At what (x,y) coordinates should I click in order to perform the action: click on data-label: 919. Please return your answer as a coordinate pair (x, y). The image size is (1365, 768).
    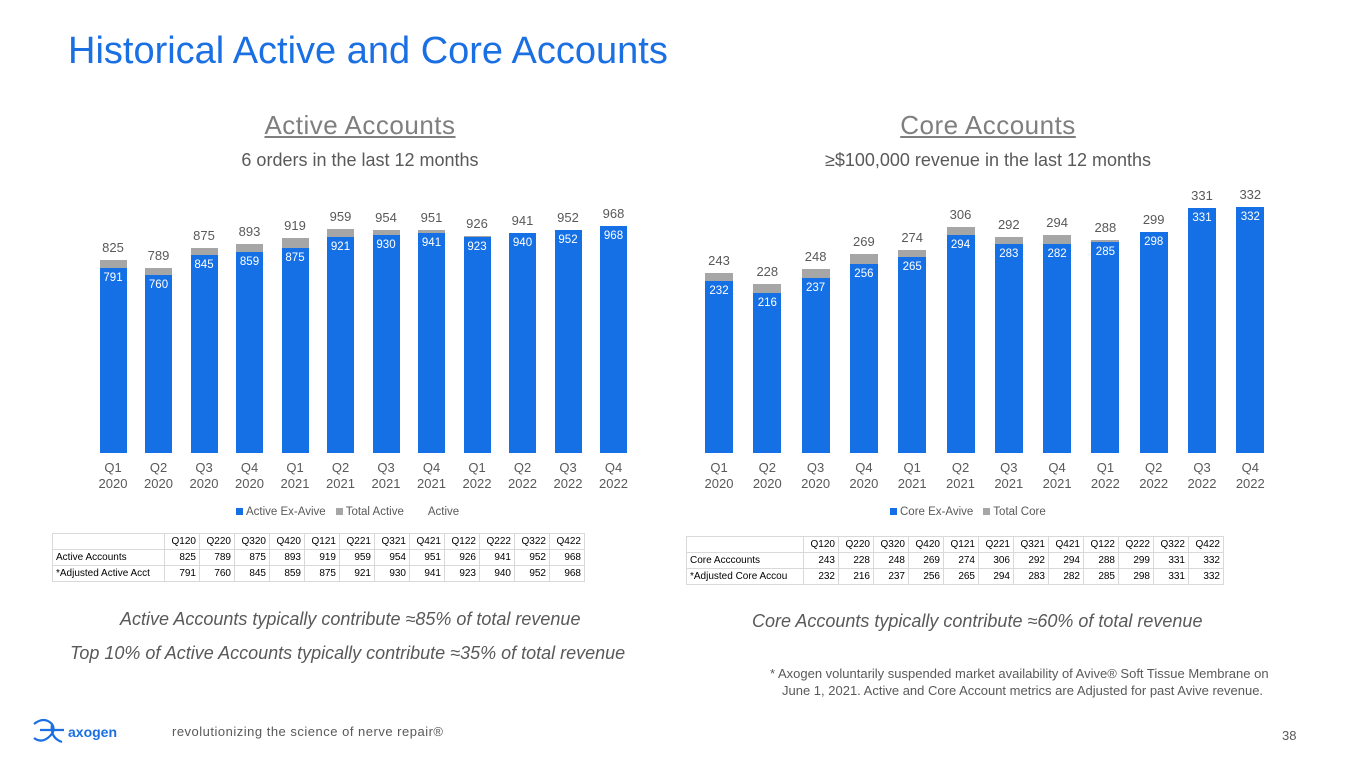
    Looking at the image, I should click on (295, 225).